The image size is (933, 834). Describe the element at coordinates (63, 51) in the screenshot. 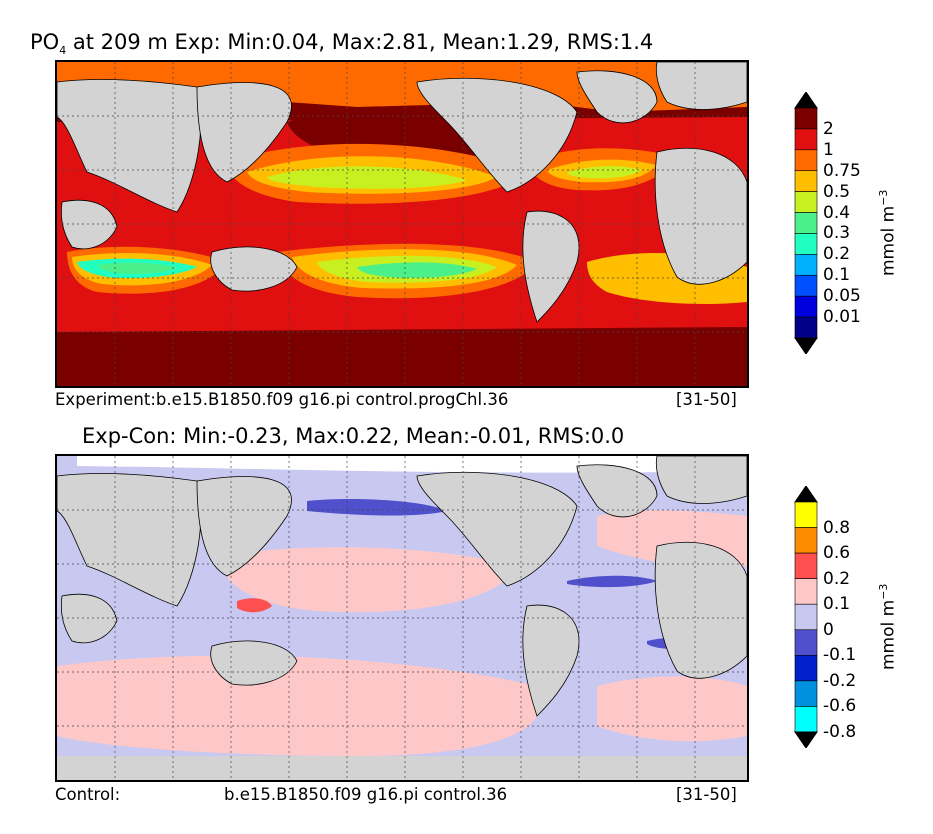

I see `title-subscript: 4` at that location.